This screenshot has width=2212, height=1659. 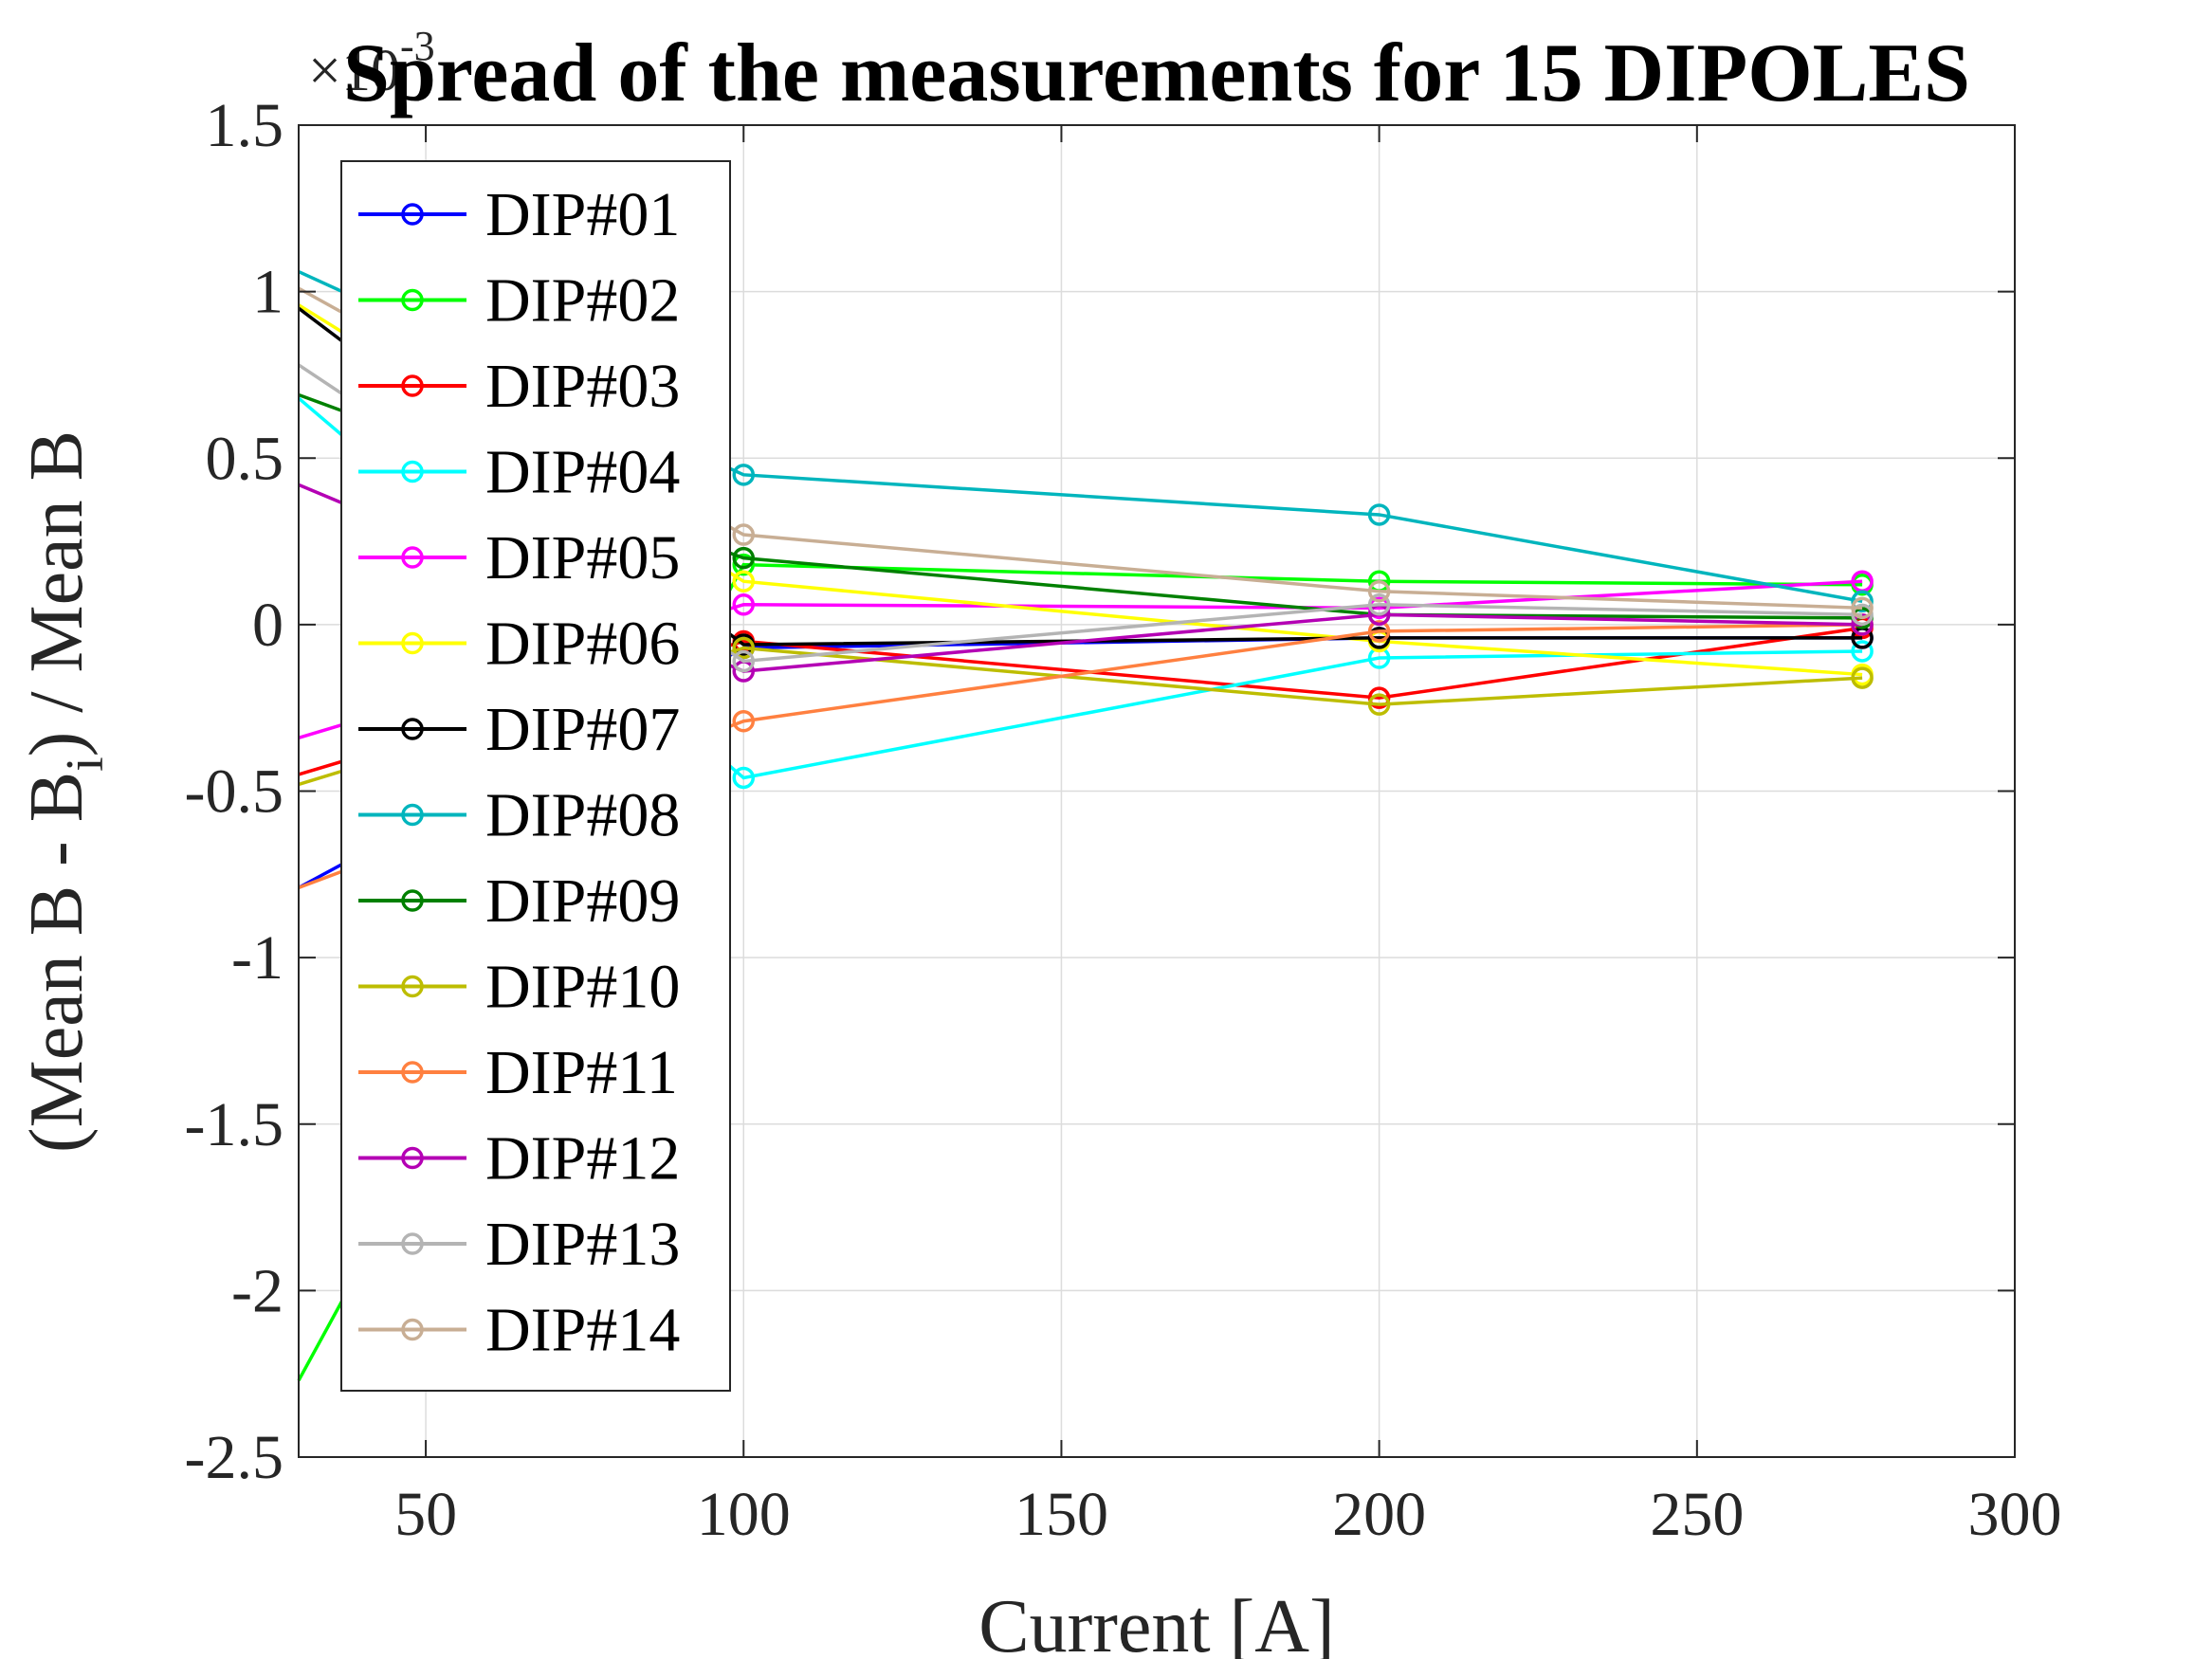 I want to click on legend-entry: DIP#08, so click(x=519, y=815).